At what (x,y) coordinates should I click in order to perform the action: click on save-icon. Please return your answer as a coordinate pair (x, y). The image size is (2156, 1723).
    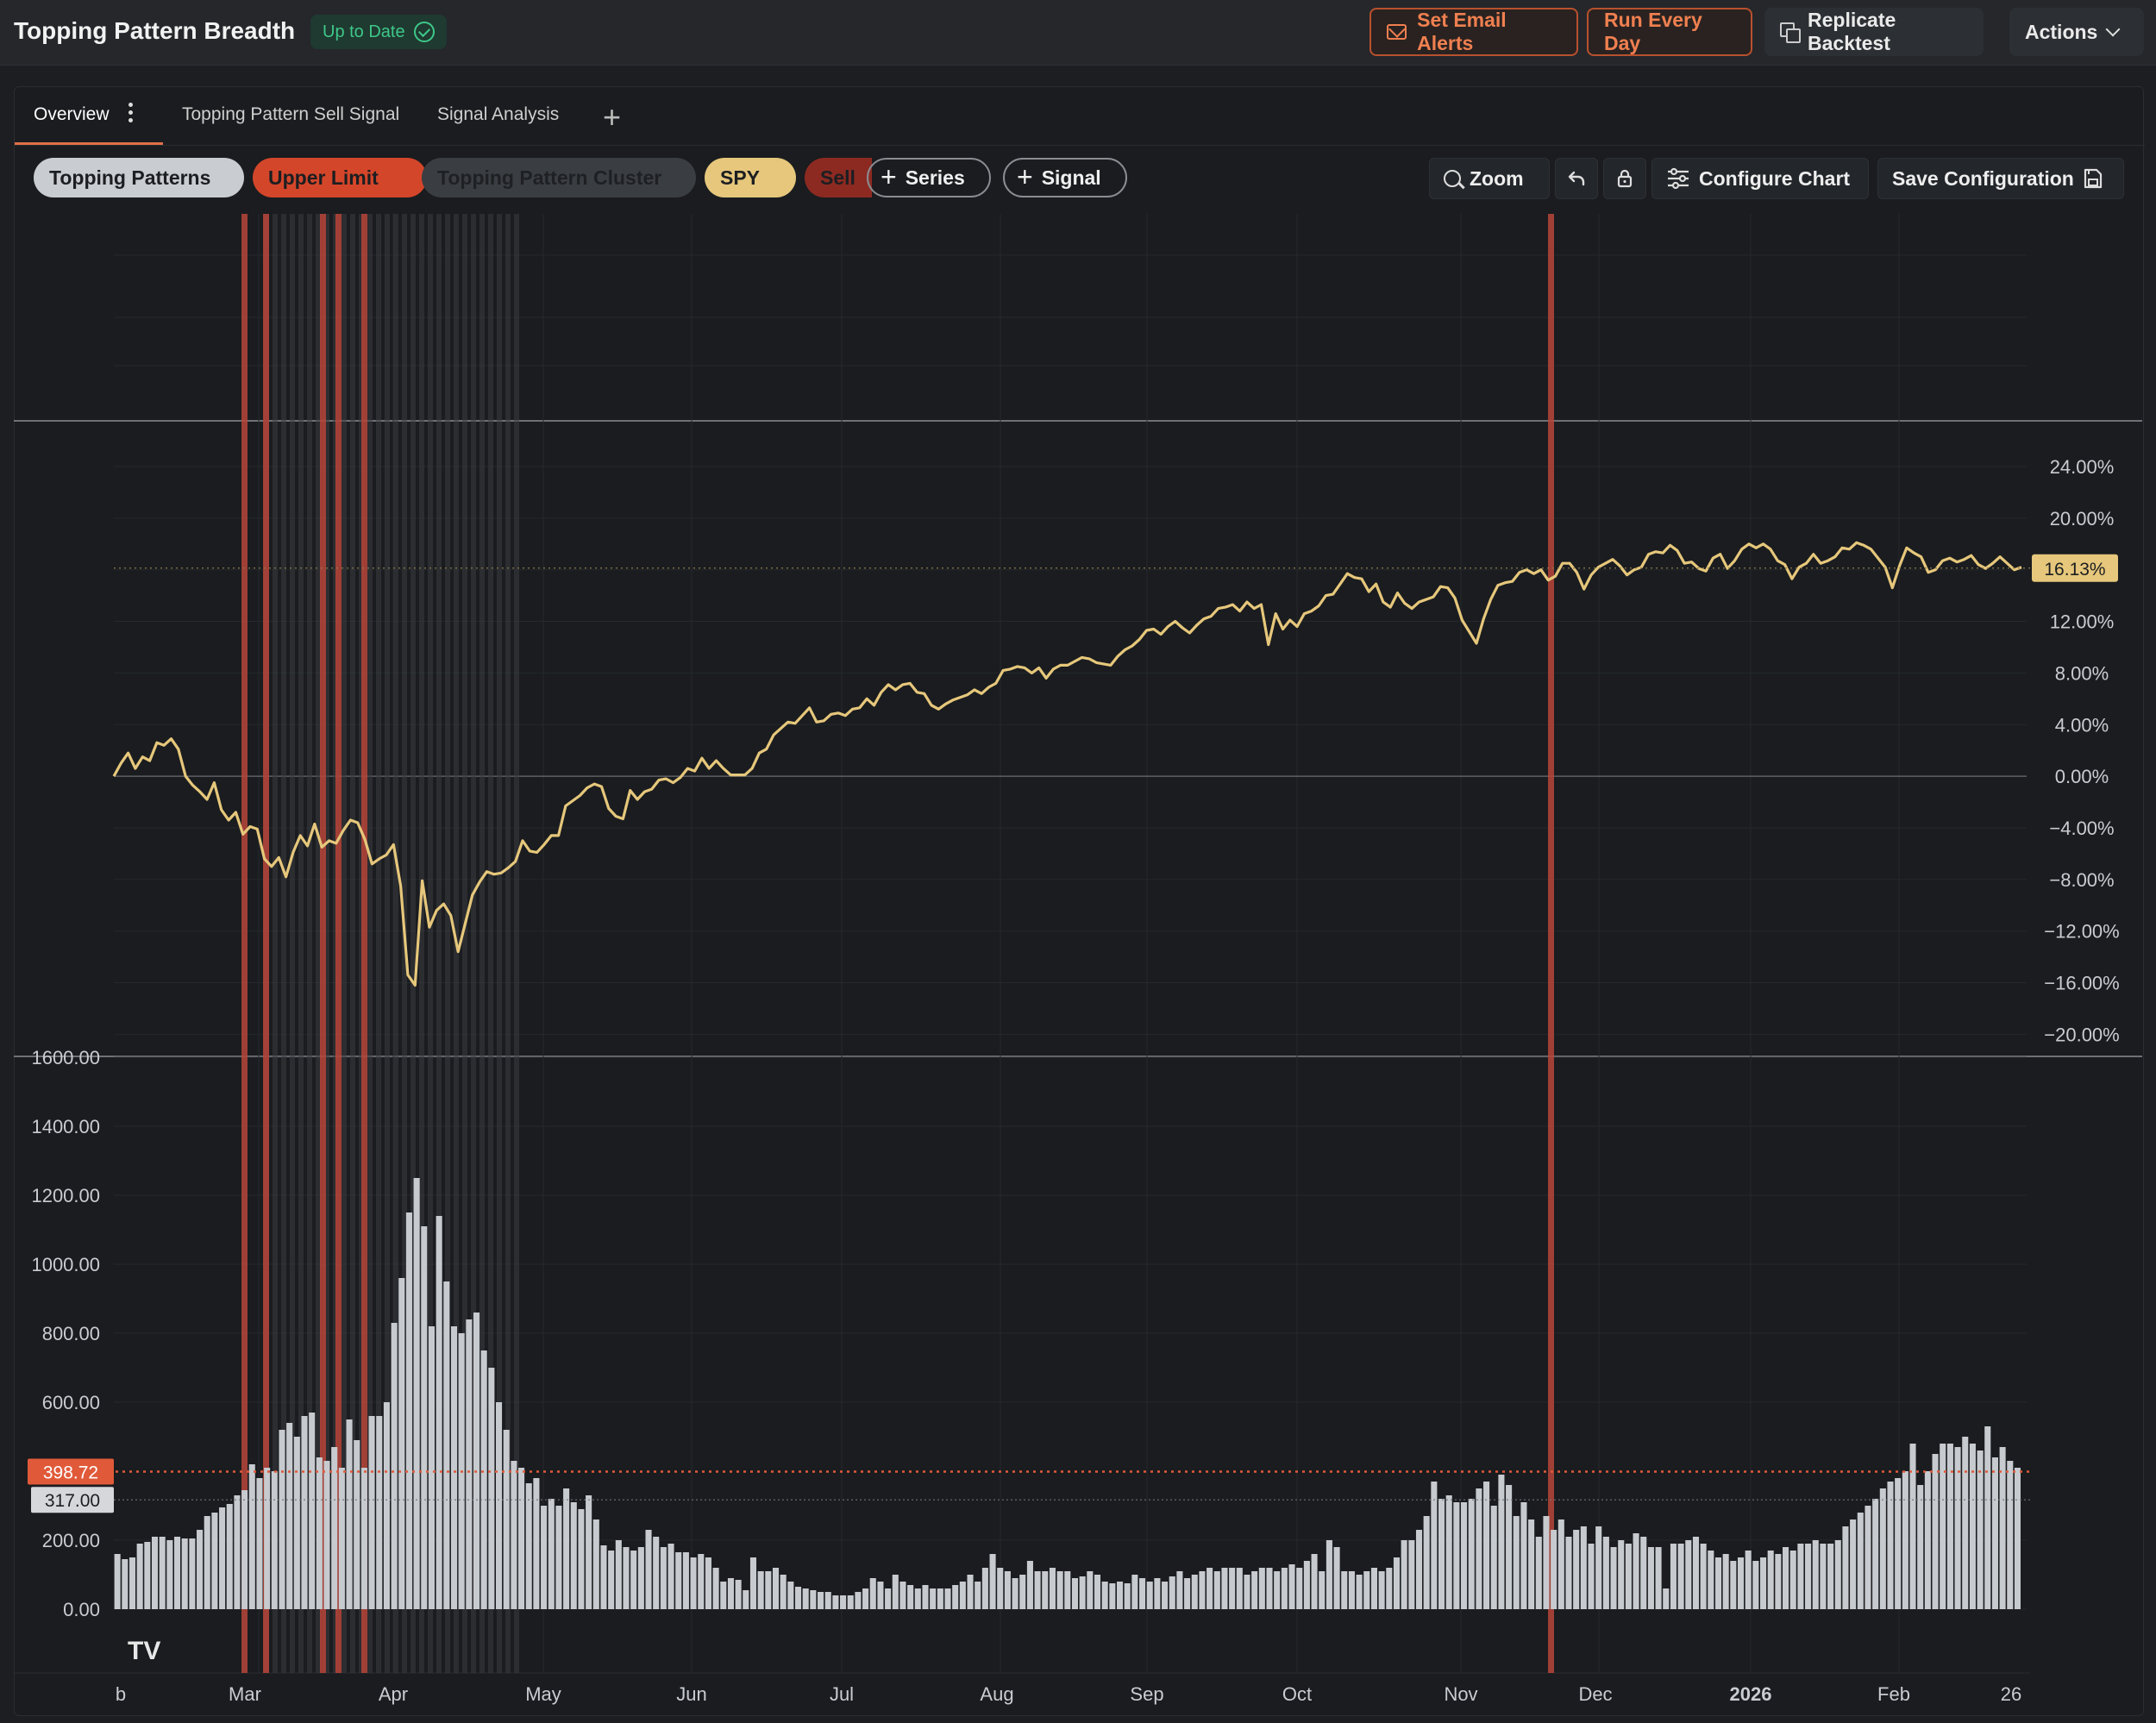
    Looking at the image, I should click on (2093, 179).